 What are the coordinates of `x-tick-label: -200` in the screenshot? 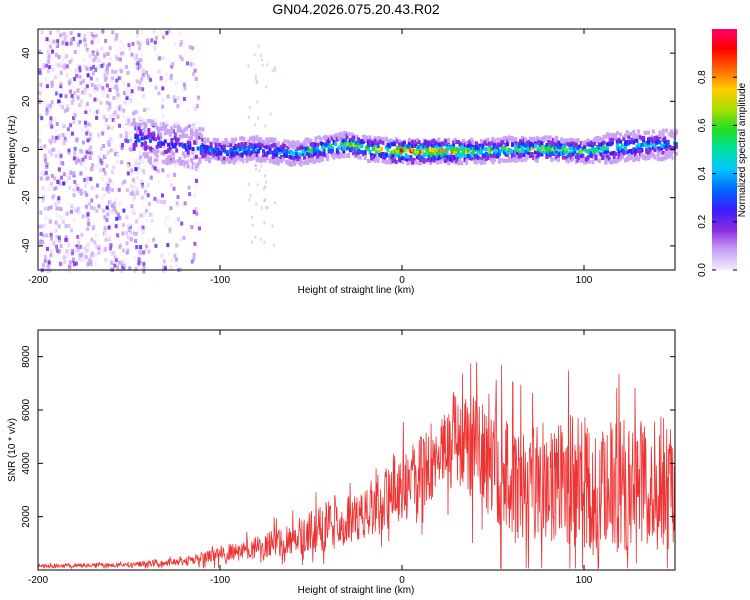 It's located at (38, 580).